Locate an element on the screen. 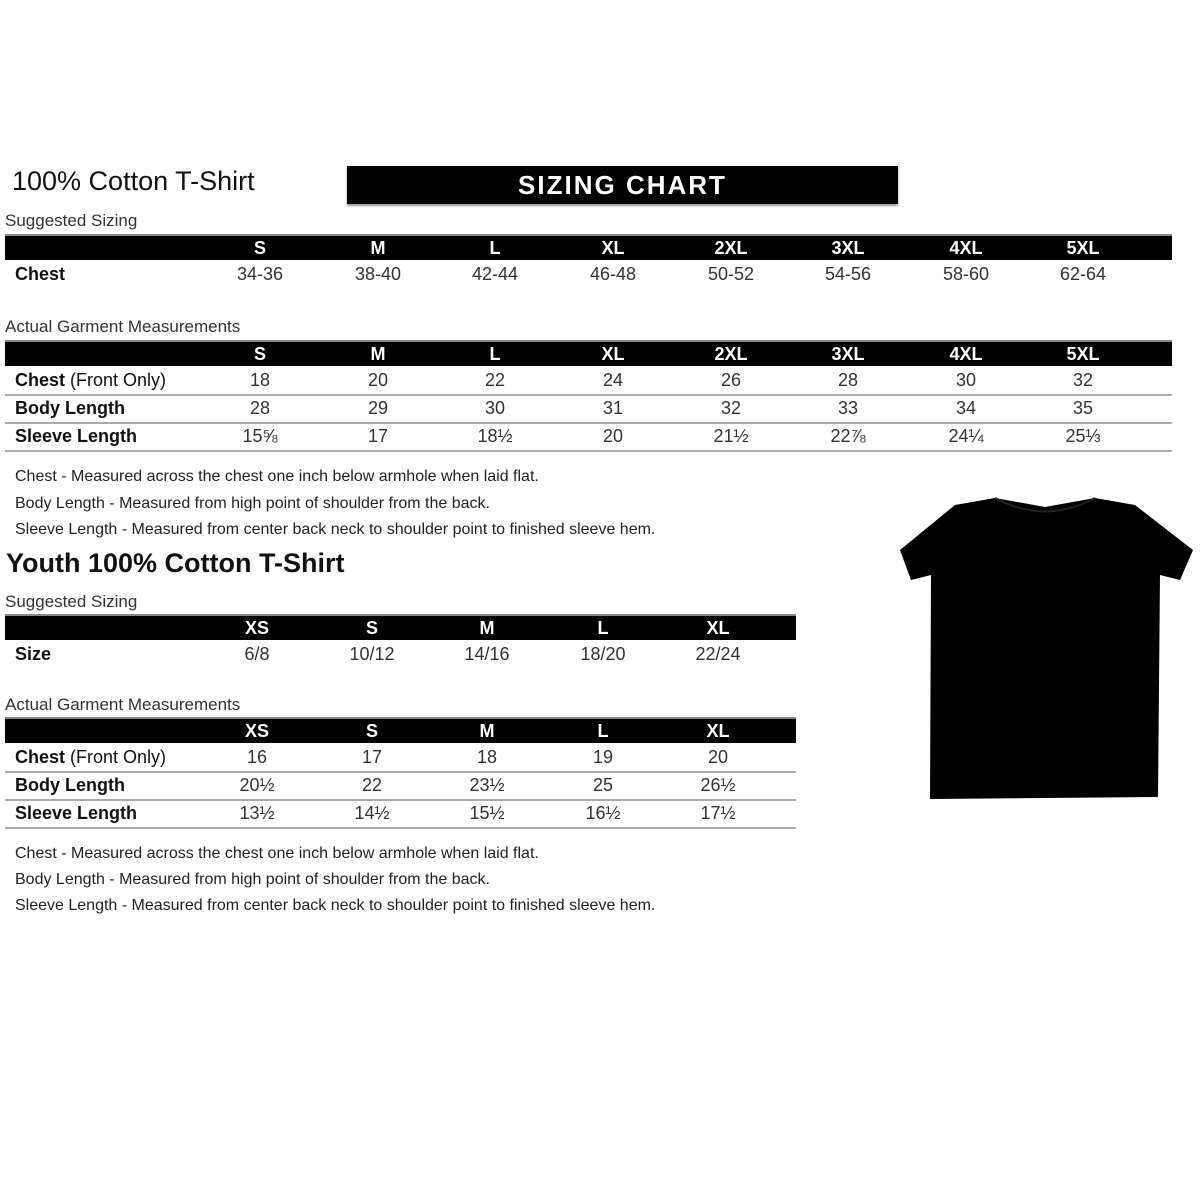 The height and width of the screenshot is (1200, 1200). table-row: Chest (Front Only) 16 17 18 19 20 is located at coordinates (400, 758).